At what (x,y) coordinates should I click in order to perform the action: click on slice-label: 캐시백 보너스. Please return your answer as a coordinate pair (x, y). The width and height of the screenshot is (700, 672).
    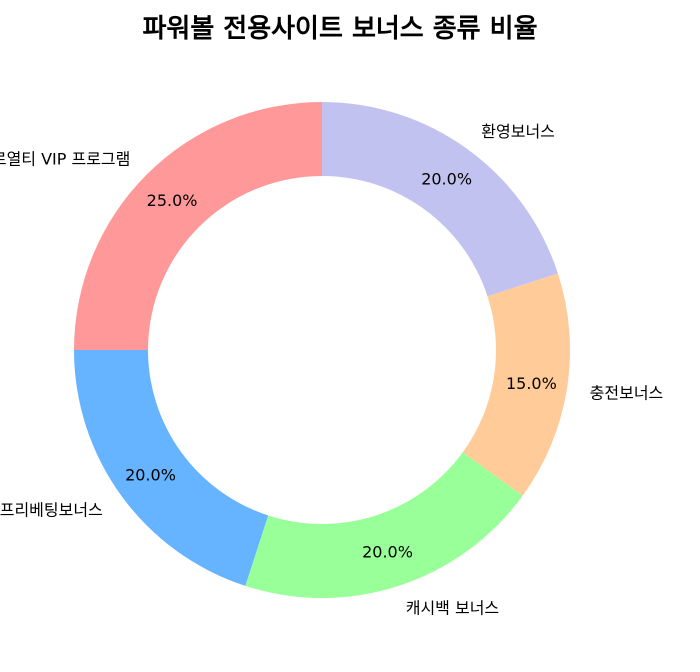
    Looking at the image, I should click on (452, 608).